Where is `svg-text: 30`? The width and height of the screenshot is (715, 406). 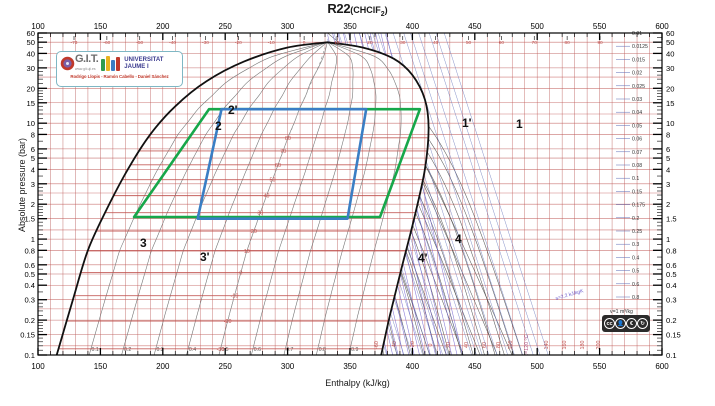 svg-text: 30 is located at coordinates (403, 43).